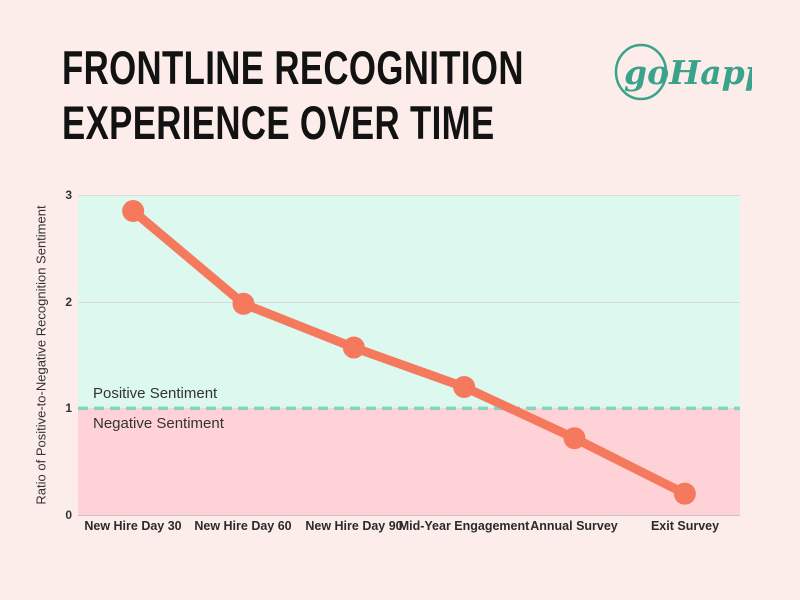 The height and width of the screenshot is (600, 800). Describe the element at coordinates (68, 515) in the screenshot. I see `y-tick-label-0: 0` at that location.